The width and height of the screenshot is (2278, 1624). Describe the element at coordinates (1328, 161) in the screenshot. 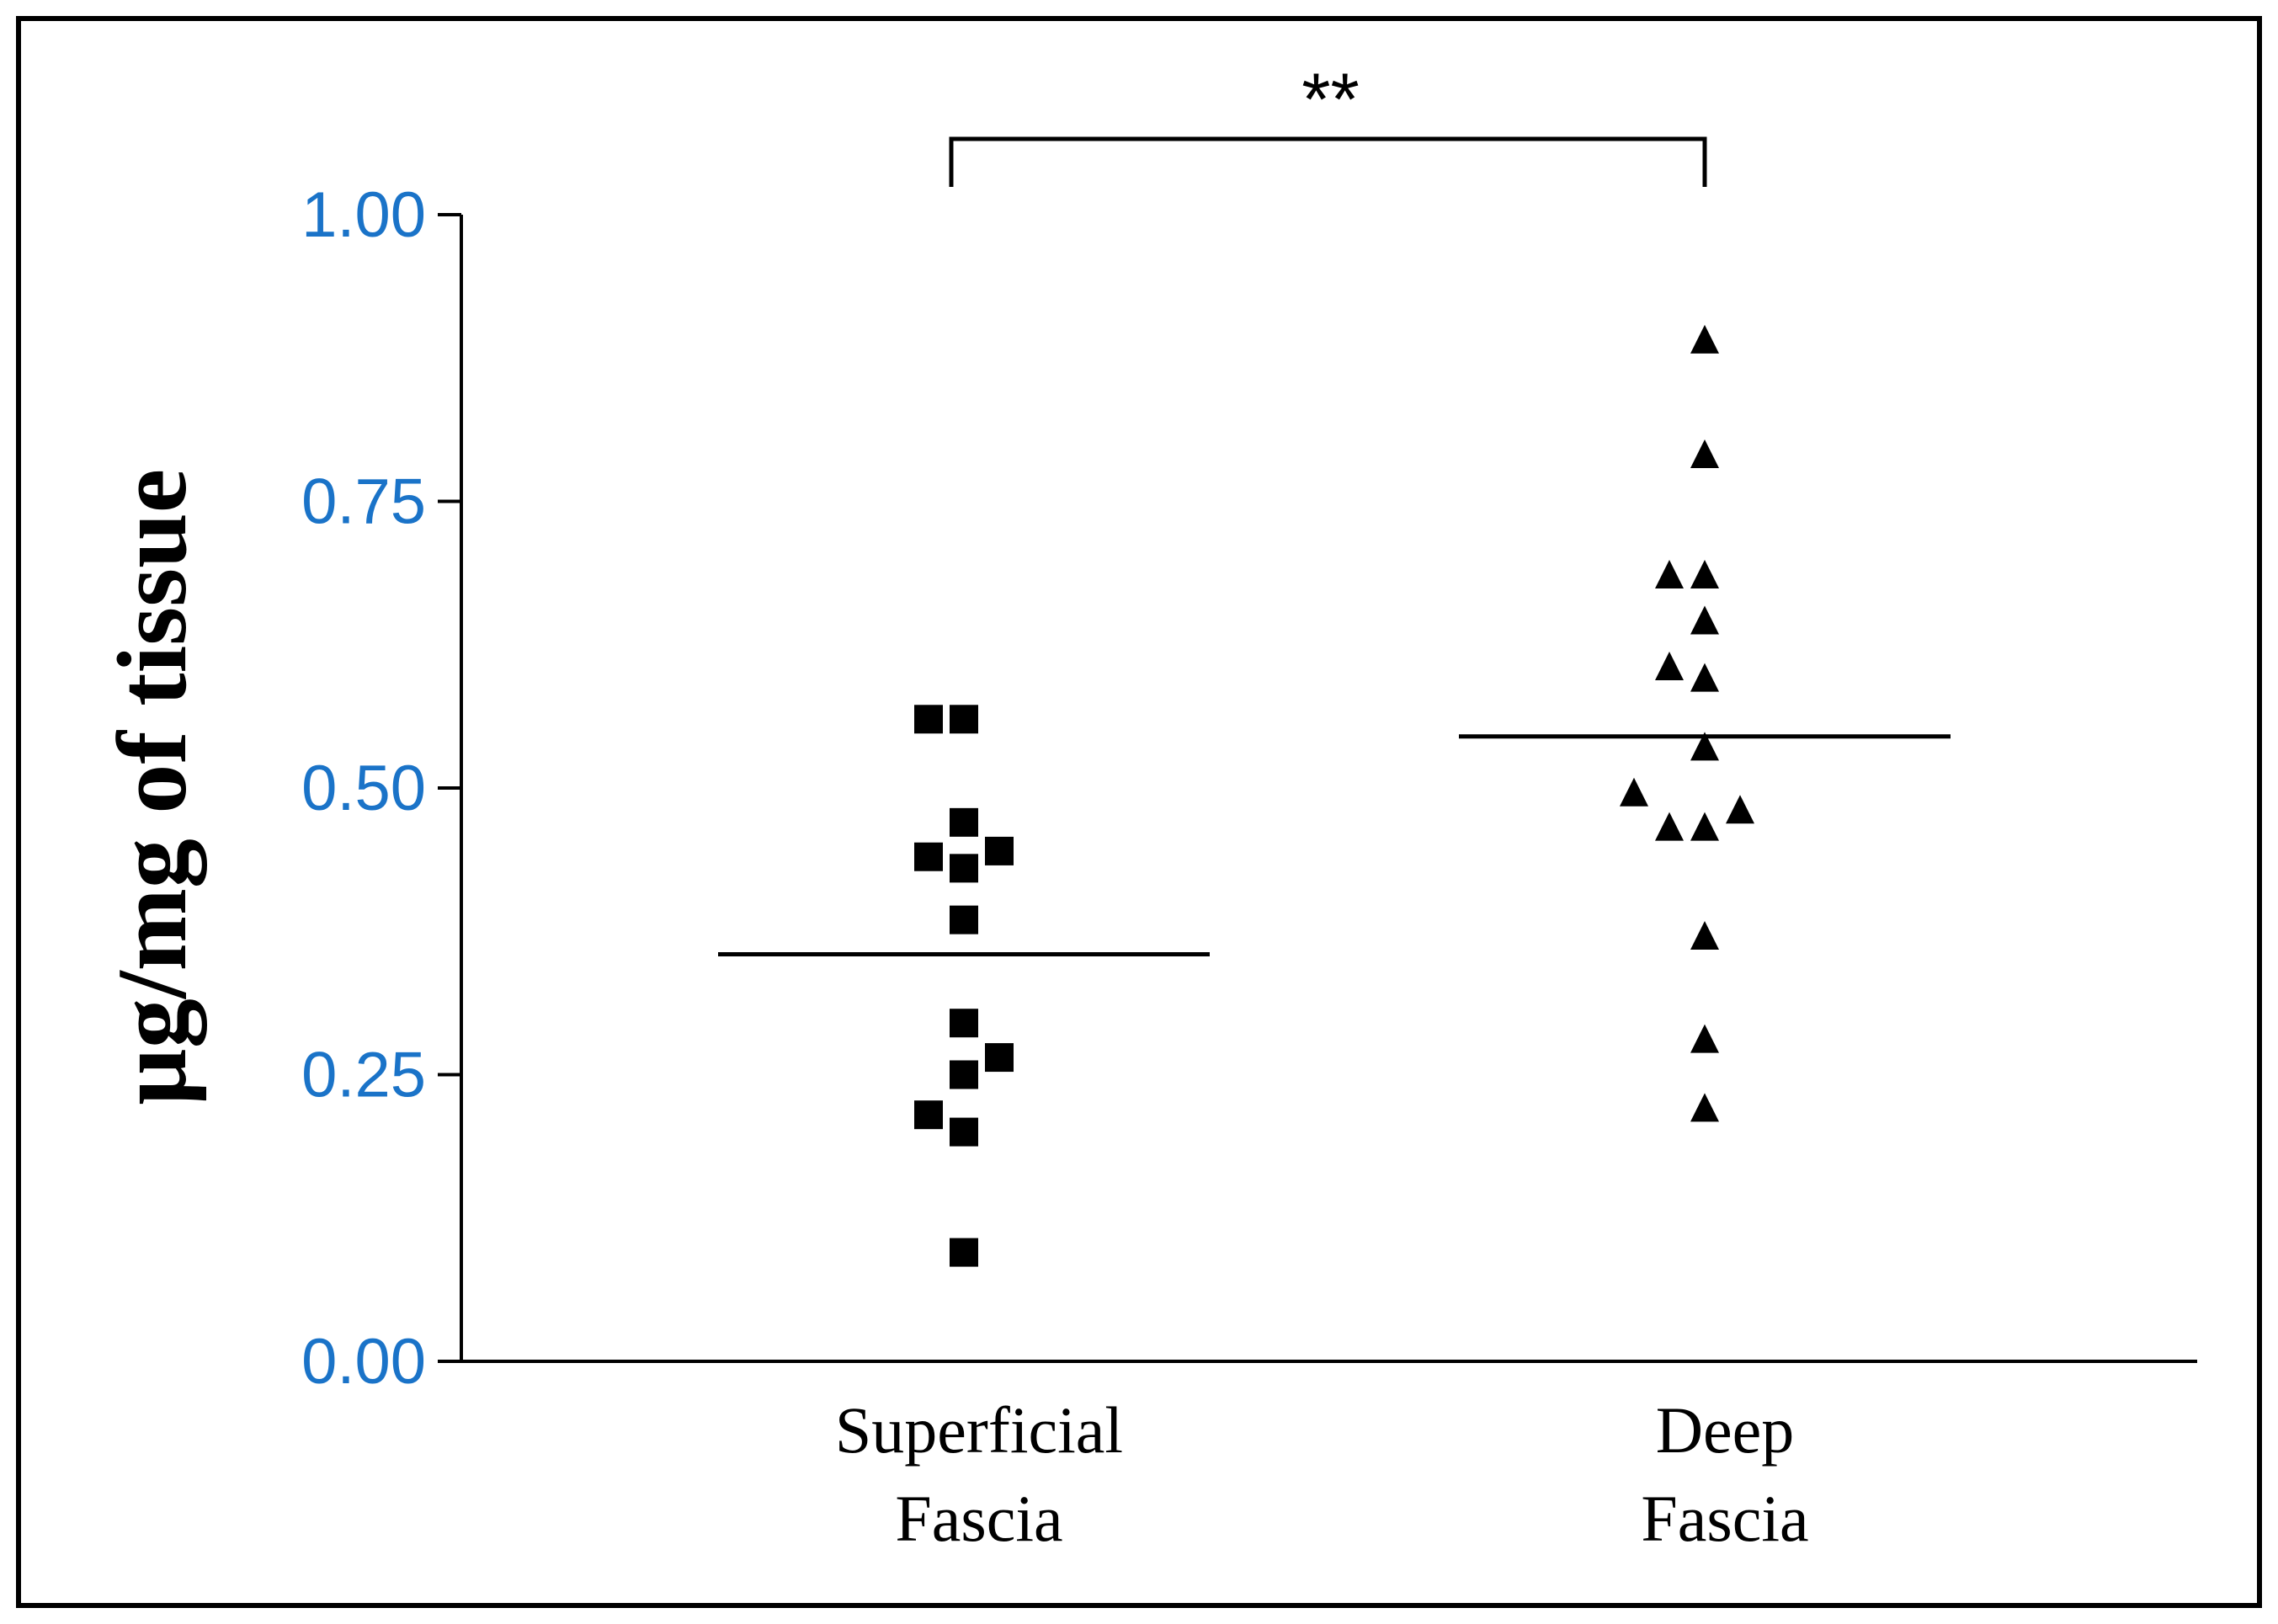

I see `significance-bracket-line` at that location.